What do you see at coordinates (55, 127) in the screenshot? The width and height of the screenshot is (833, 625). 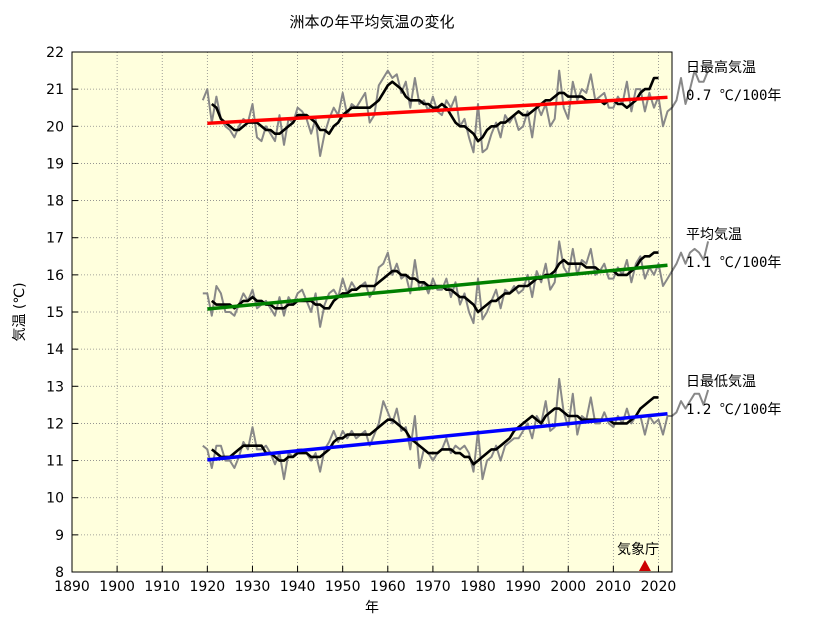 I see `y-tick-label: 20` at bounding box center [55, 127].